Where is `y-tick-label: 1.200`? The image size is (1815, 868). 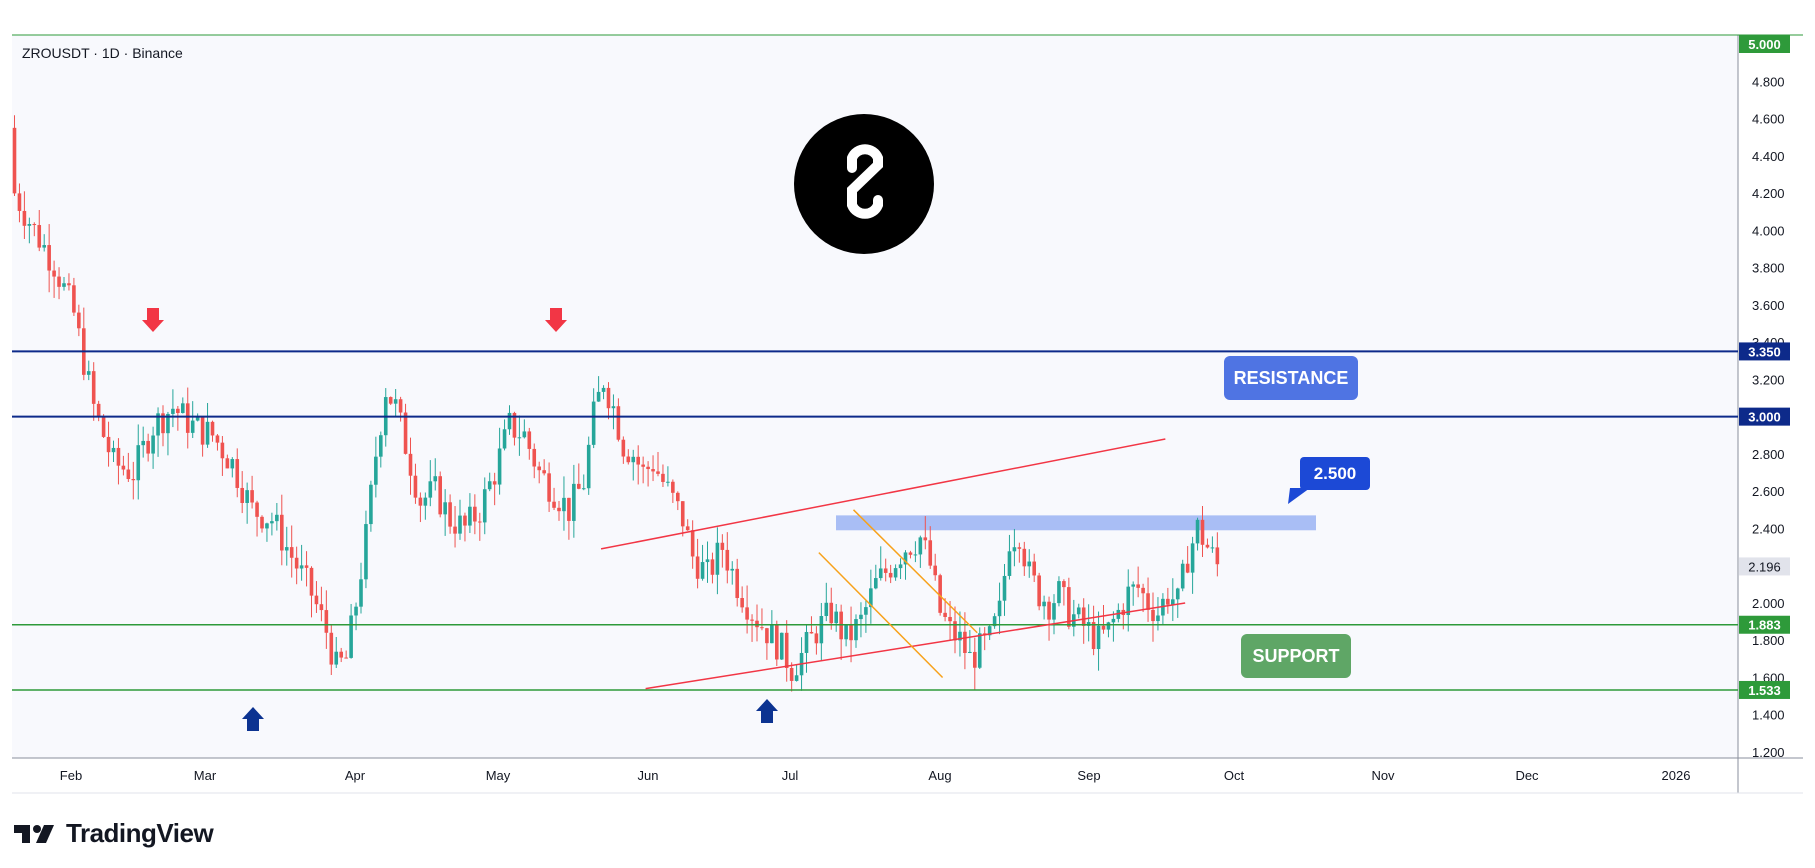
y-tick-label: 1.200 is located at coordinates (1768, 752).